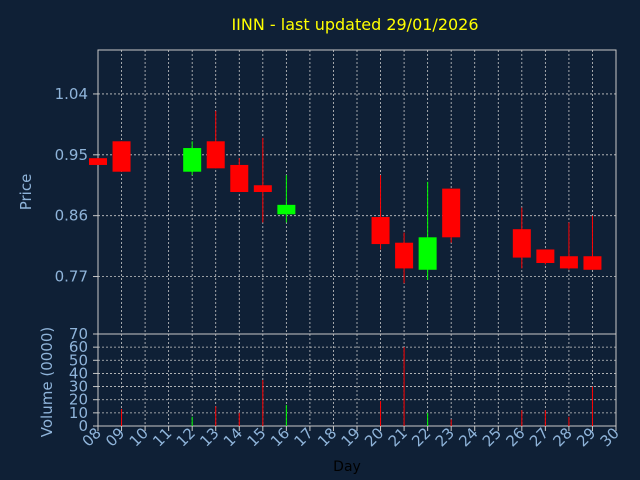  Describe the element at coordinates (357, 386) in the screenshot. I see `volume-bars` at that location.